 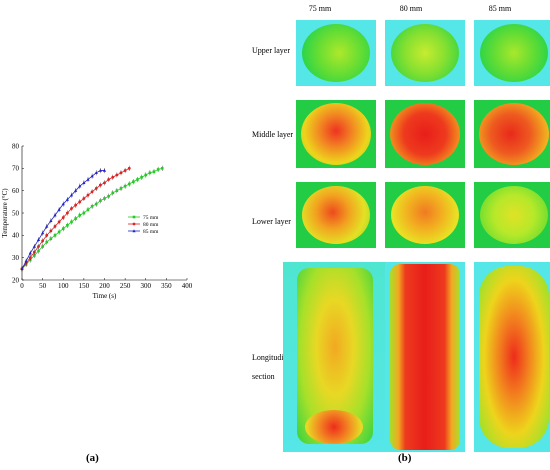 I want to click on series-line, so click(x=92, y=218).